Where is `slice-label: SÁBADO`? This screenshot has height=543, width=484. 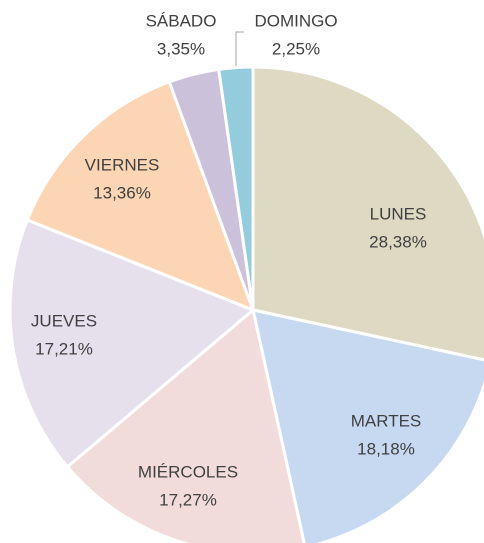 slice-label: SÁBADO is located at coordinates (181, 20).